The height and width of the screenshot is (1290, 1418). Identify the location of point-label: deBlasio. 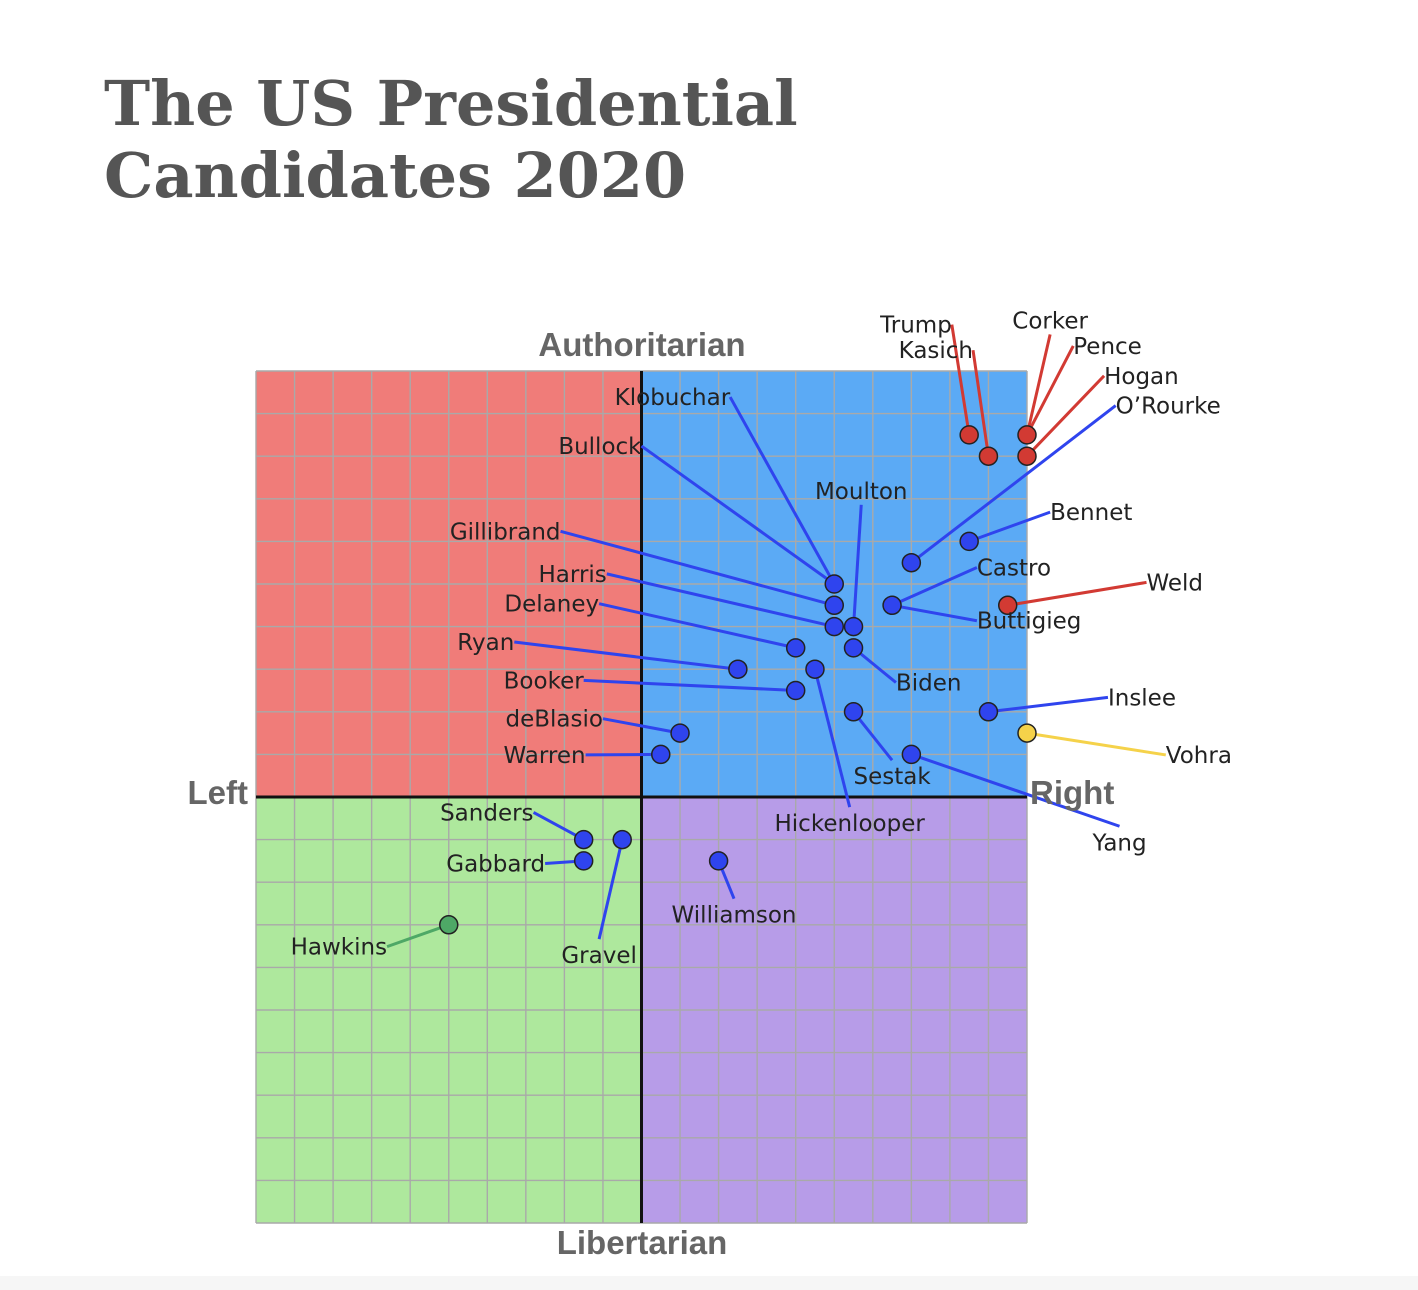
(553, 720).